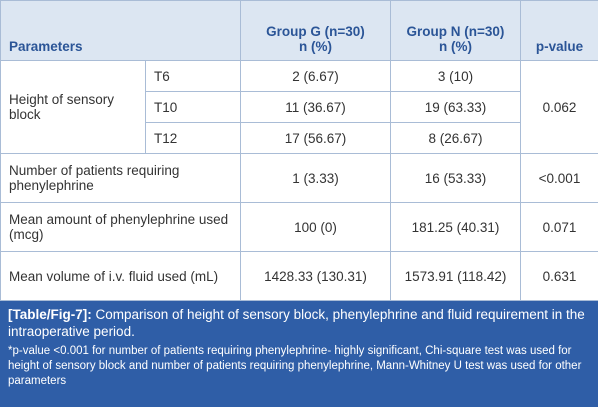 This screenshot has height=407, width=598. What do you see at coordinates (121, 227) in the screenshot?
I see `parameter-cell: Mean amount of phenylephrine used (mcg)` at bounding box center [121, 227].